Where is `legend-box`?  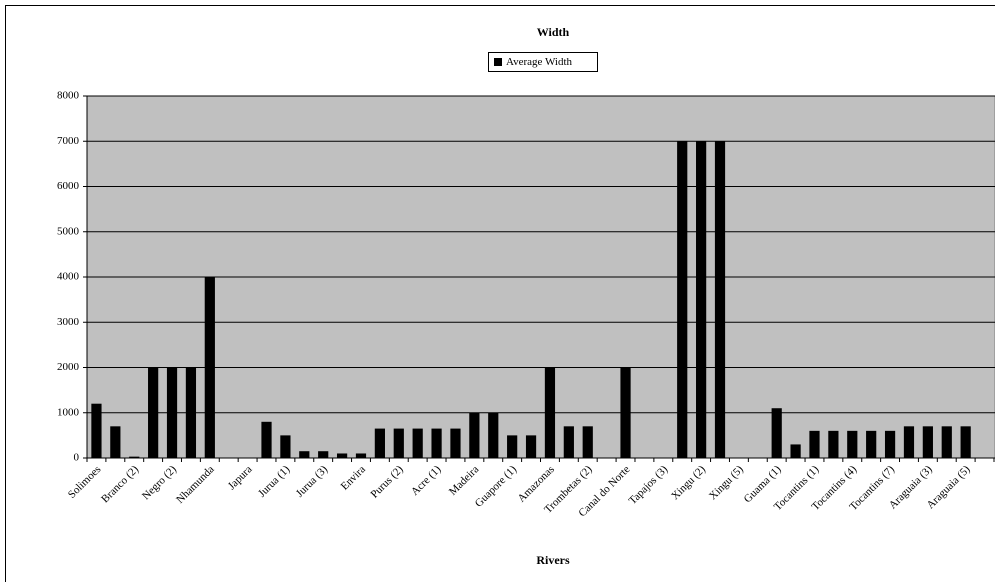 legend-box is located at coordinates (543, 62).